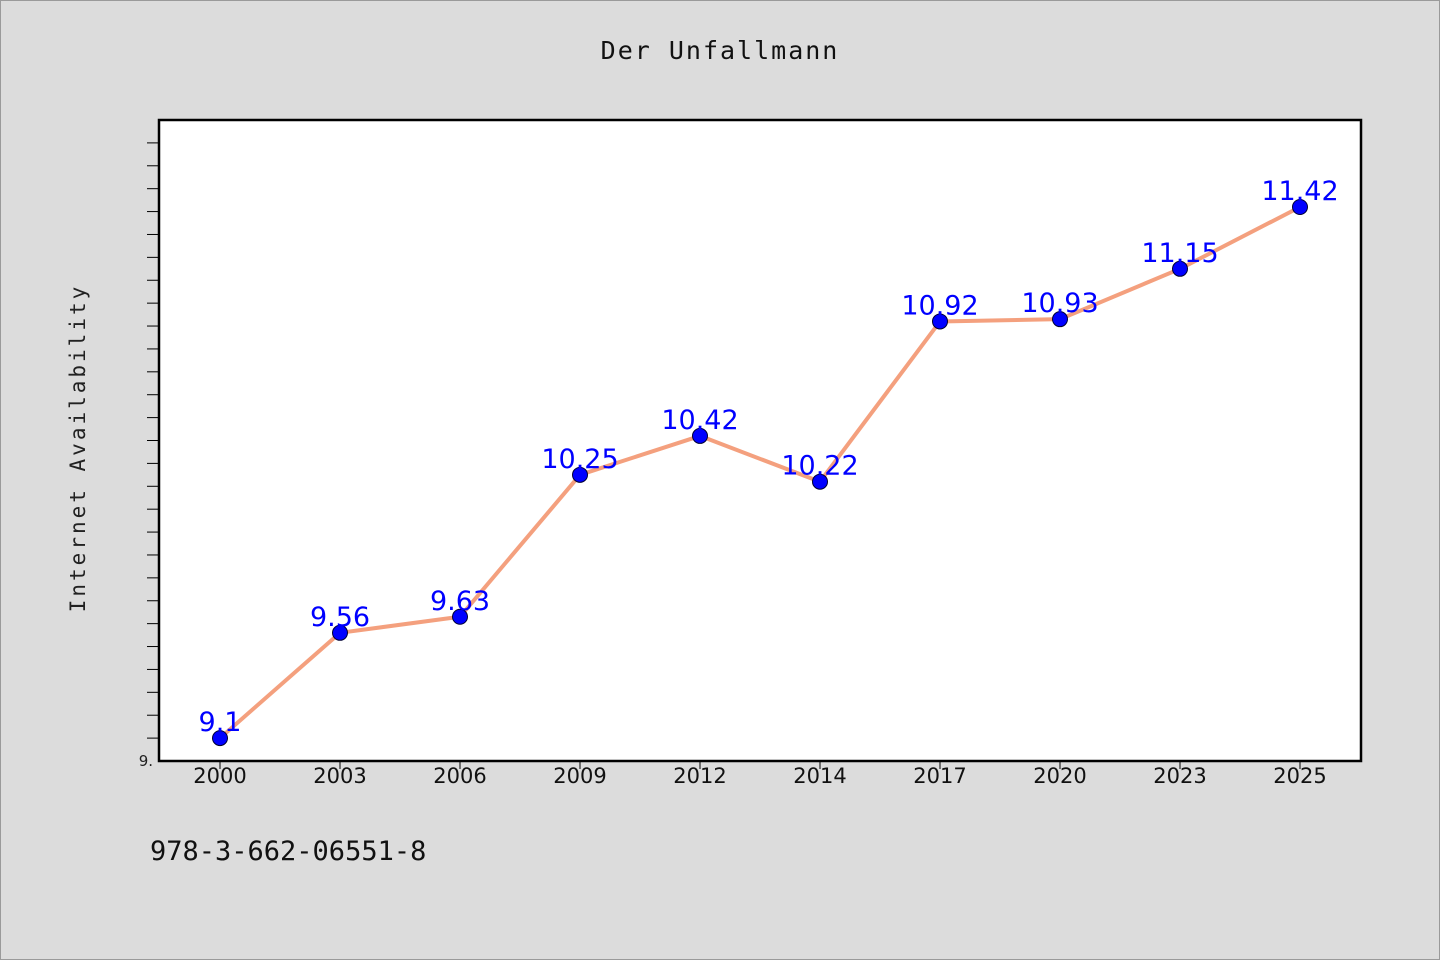 The image size is (1440, 960). What do you see at coordinates (699, 776) in the screenshot?
I see `x-tick-label: 2012` at bounding box center [699, 776].